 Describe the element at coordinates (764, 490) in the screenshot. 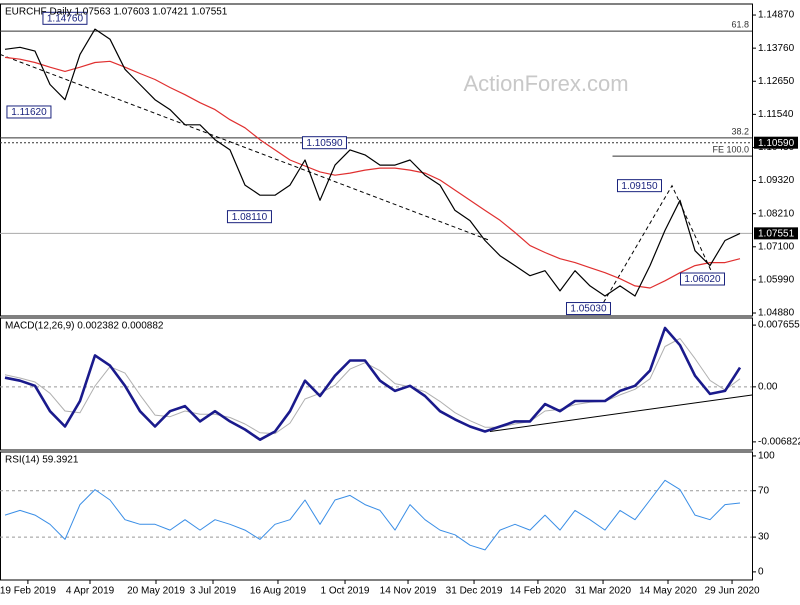

I see `y-tick-label: 70` at that location.